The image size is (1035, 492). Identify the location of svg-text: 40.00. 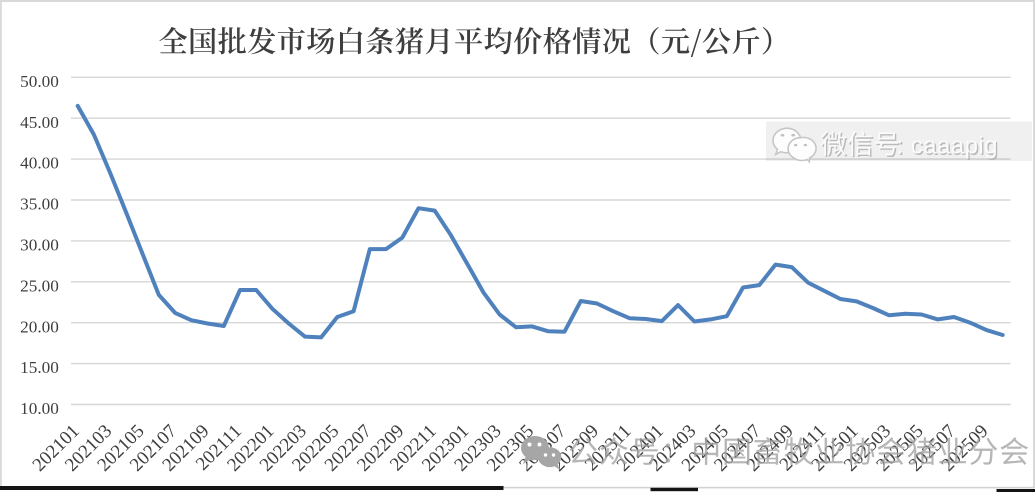
(39, 163).